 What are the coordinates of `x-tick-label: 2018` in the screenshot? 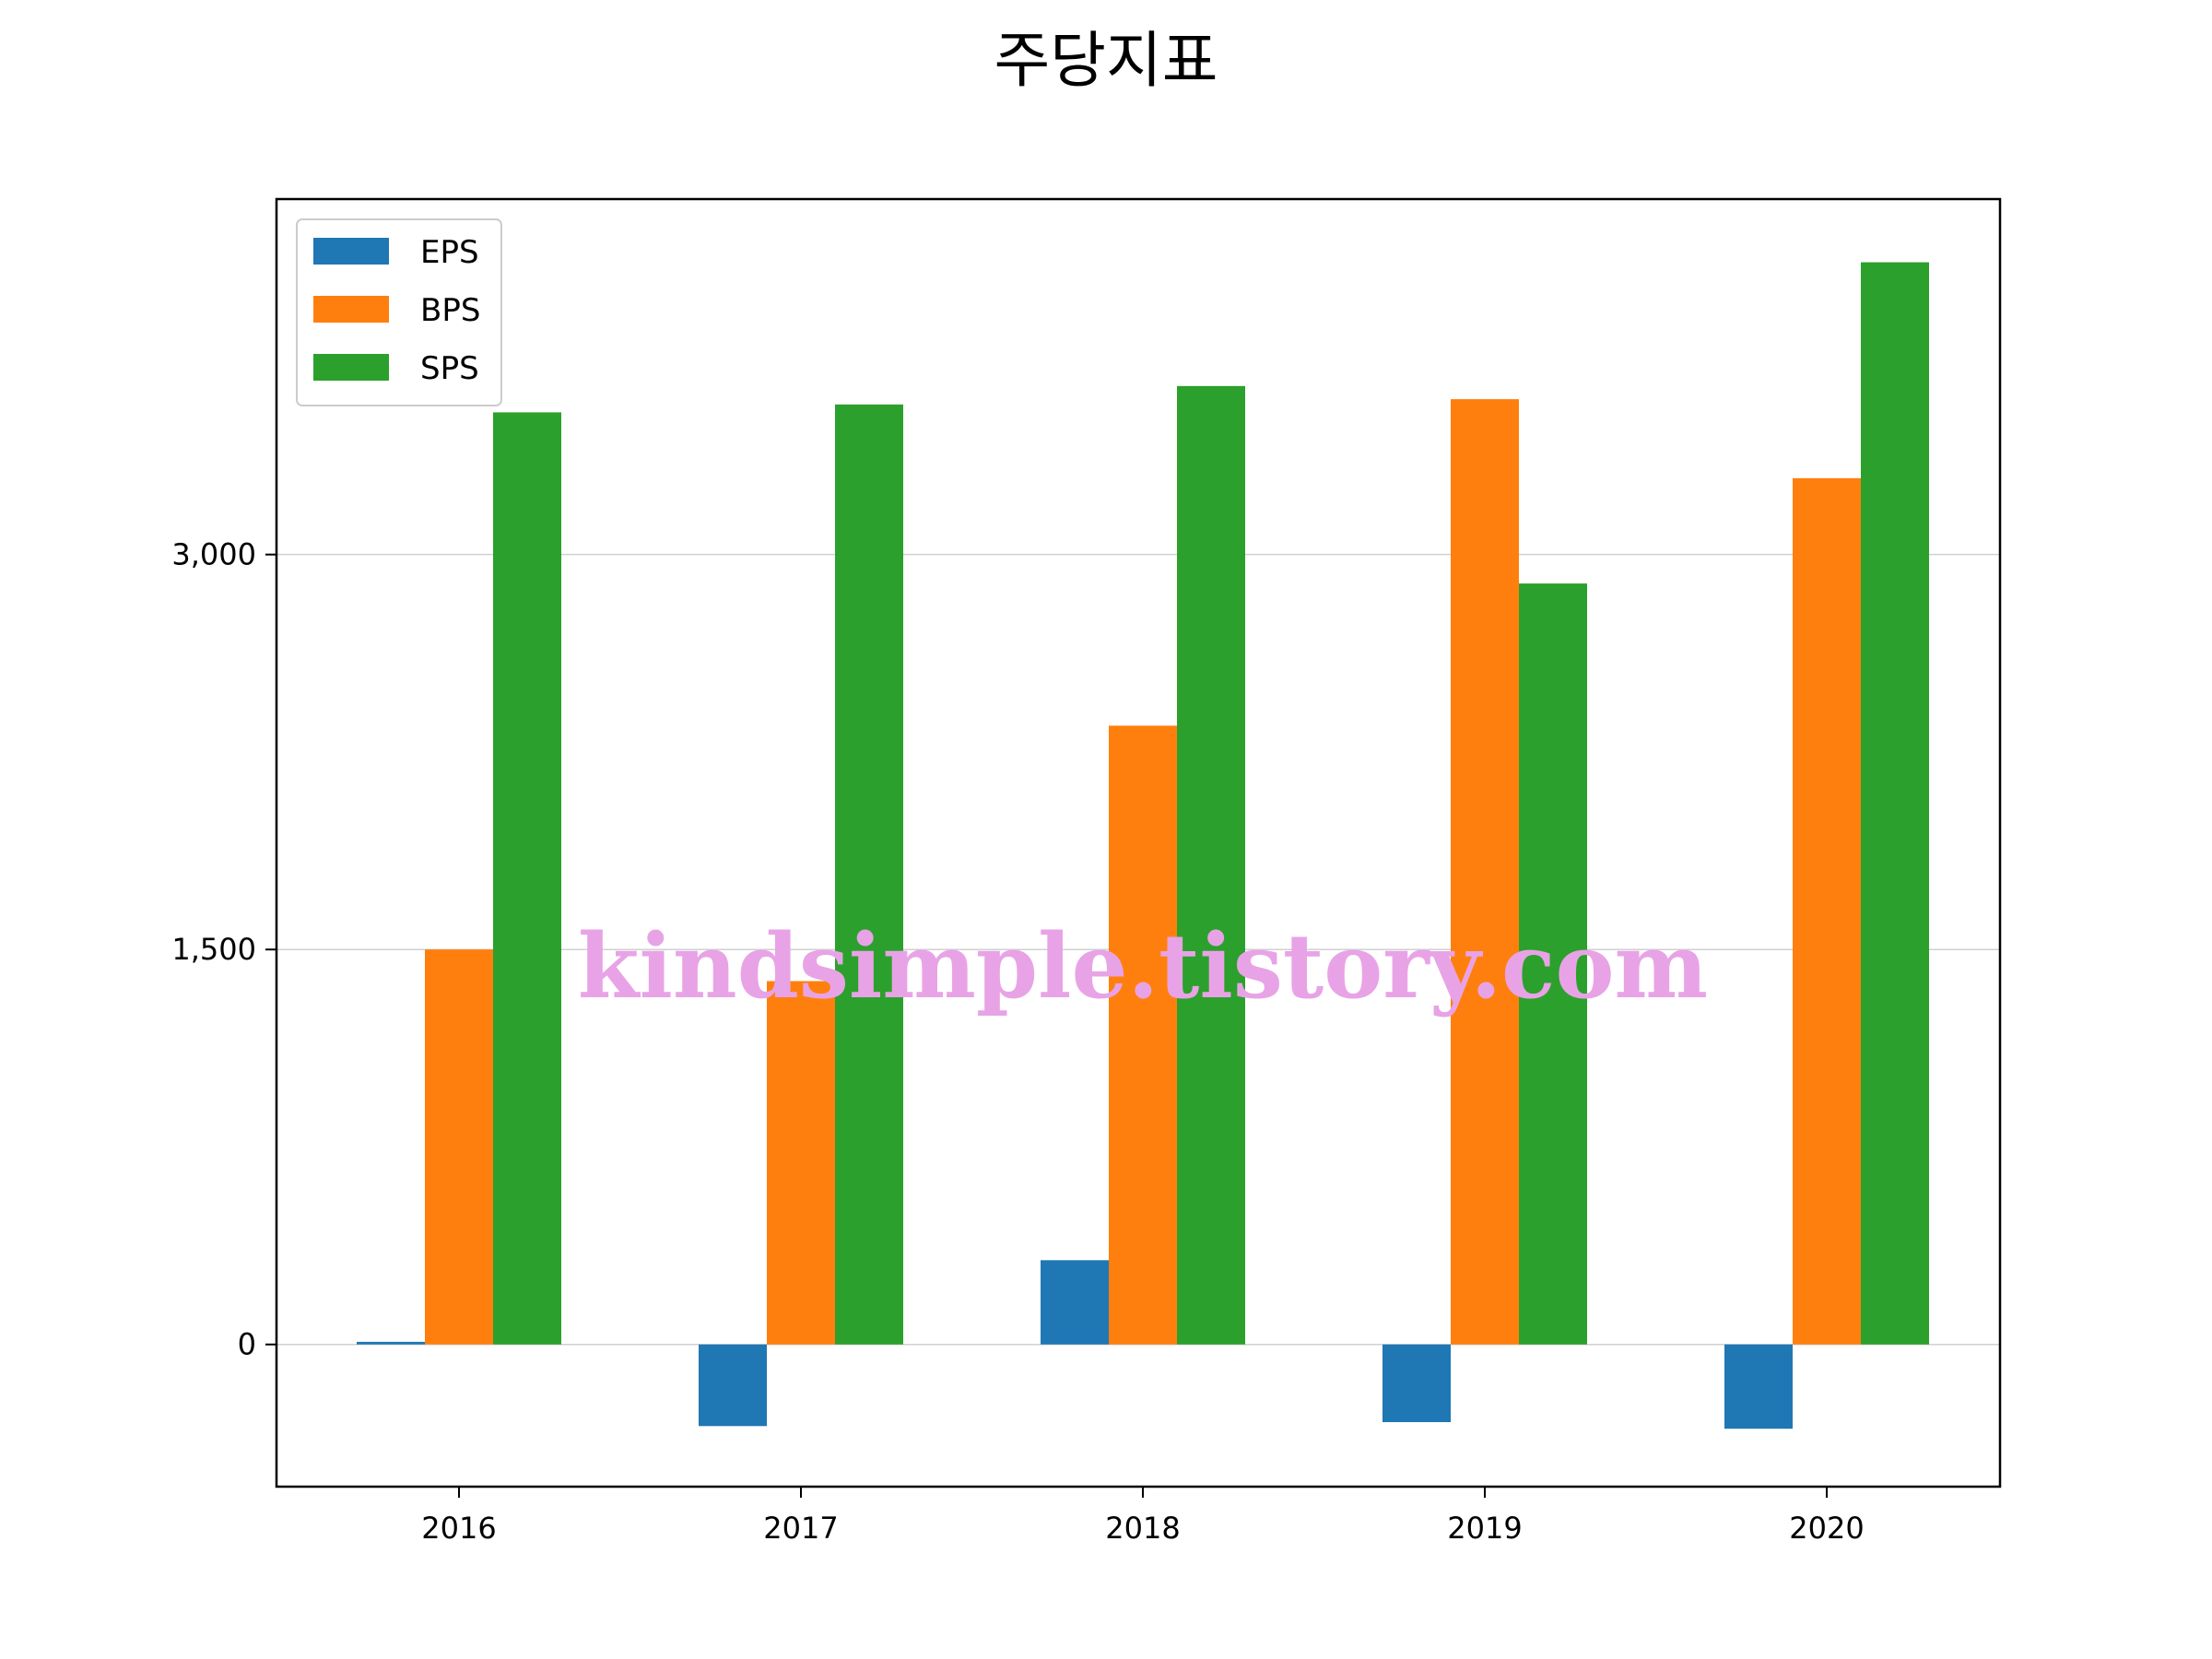 It's located at (1142, 1528).